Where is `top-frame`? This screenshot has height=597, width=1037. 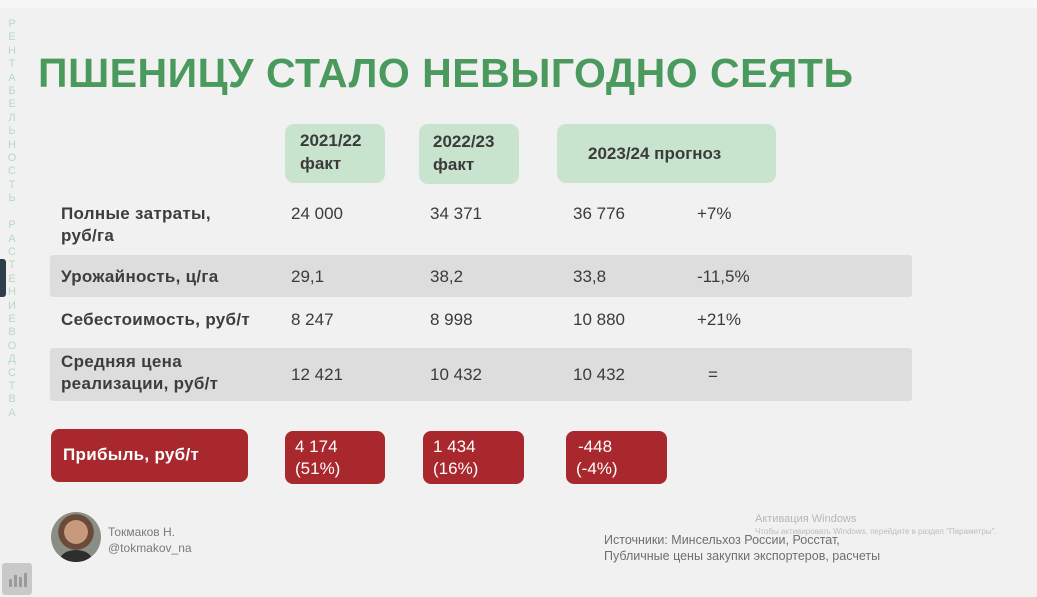 top-frame is located at coordinates (518, 4).